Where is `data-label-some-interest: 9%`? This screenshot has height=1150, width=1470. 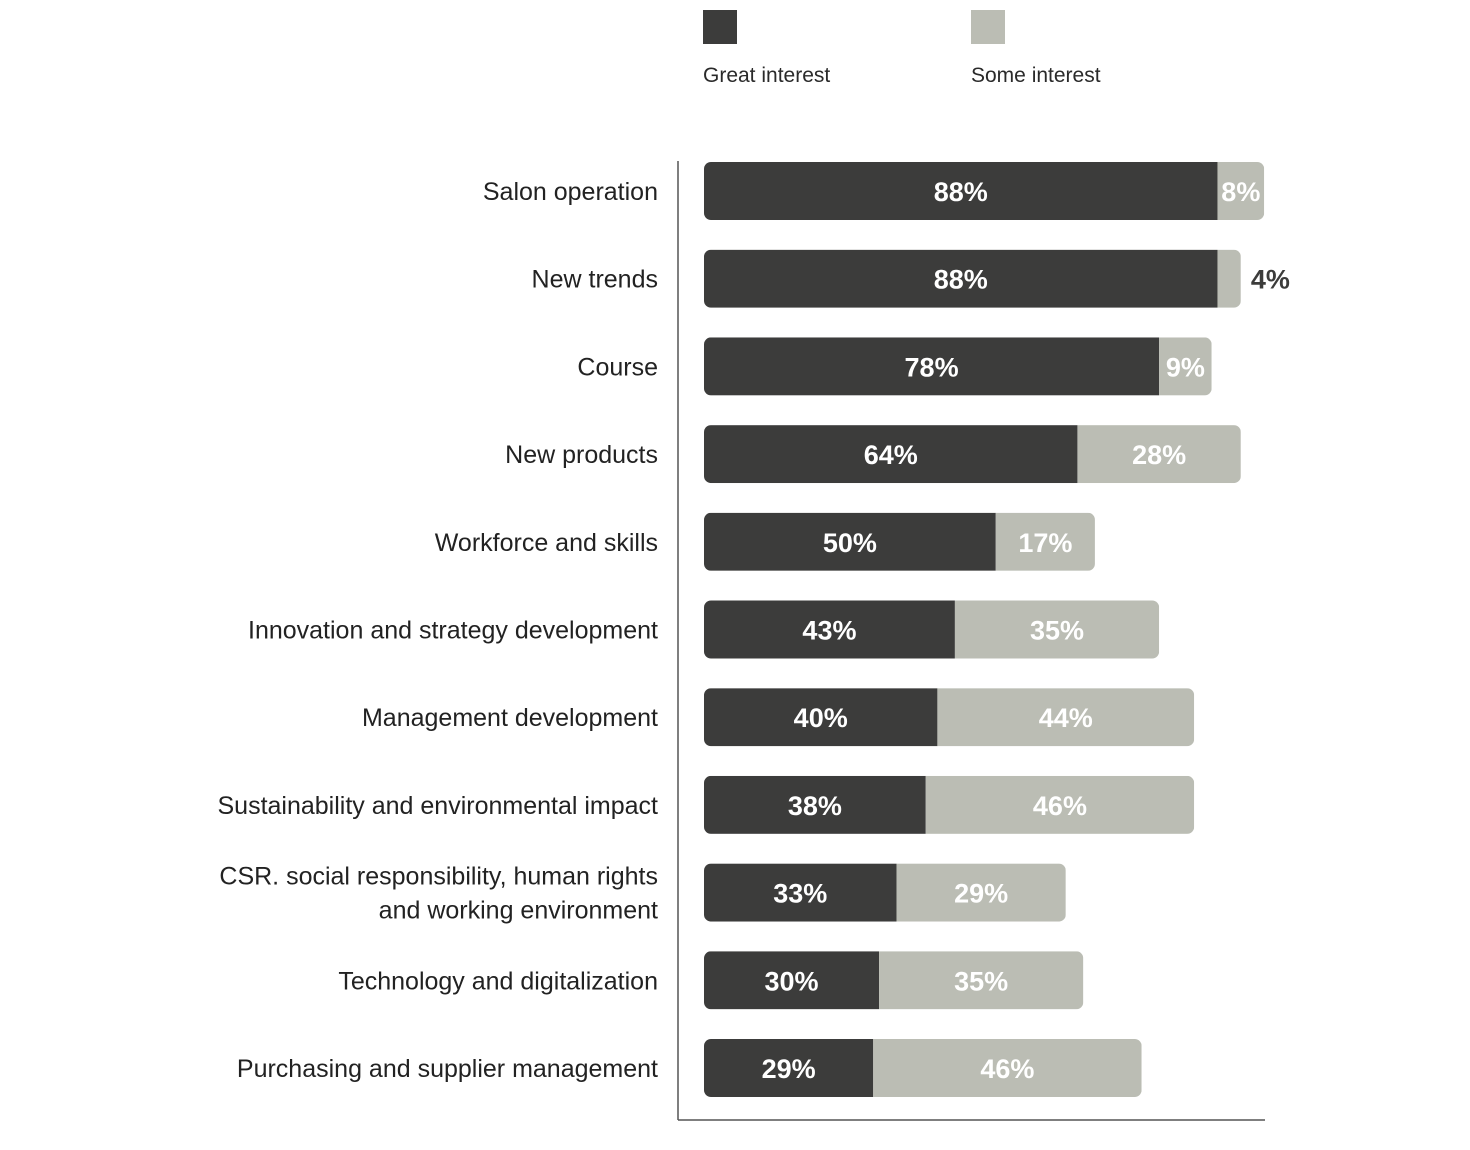
data-label-some-interest: 9% is located at coordinates (1185, 367).